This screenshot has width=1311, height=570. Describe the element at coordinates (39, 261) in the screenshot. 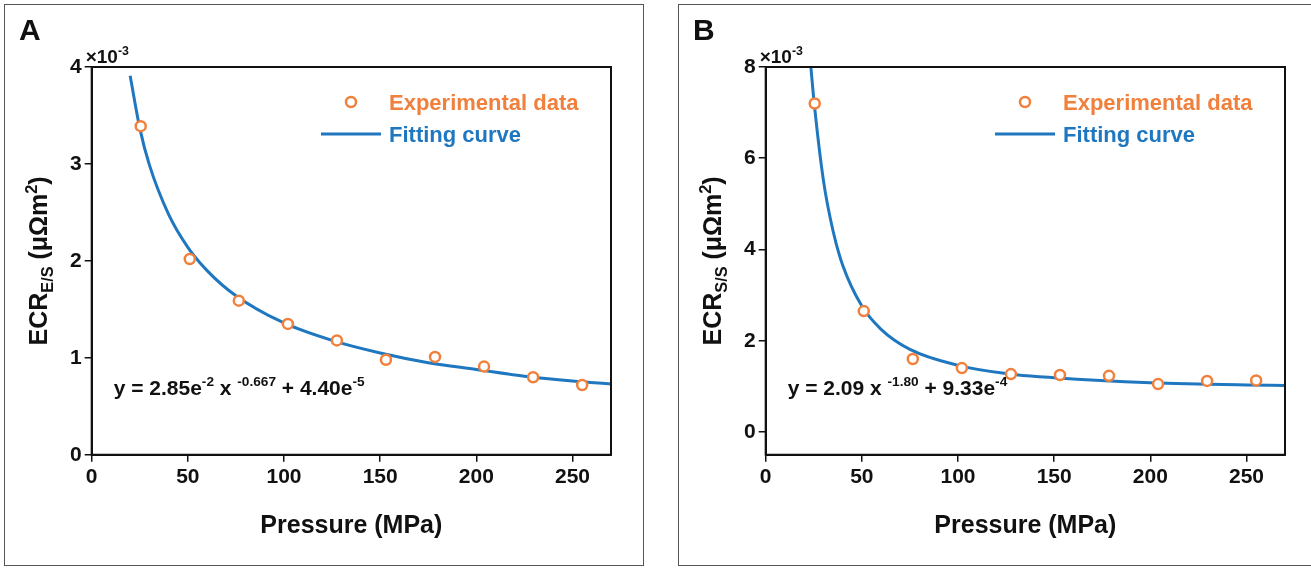

I see `y-axis-title: ECRE/S (μΩm2)` at that location.